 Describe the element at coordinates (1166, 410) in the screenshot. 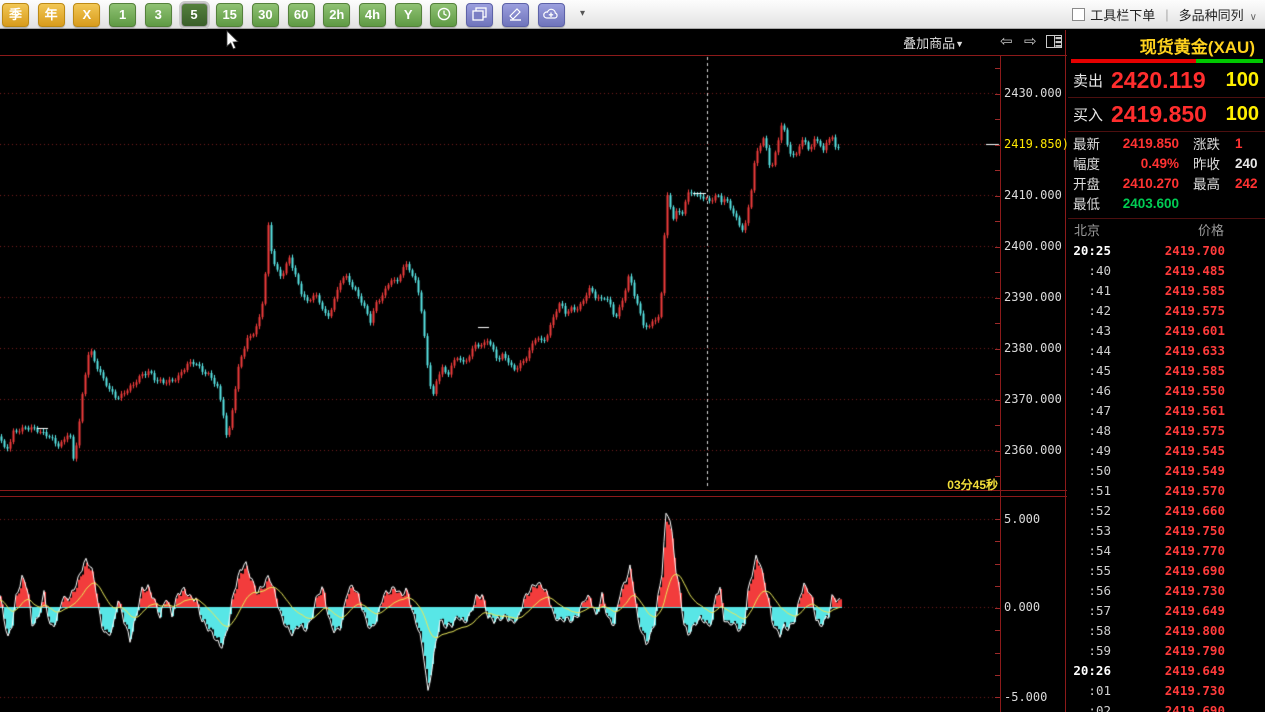

I see `tick-row: :47 2419.561` at that location.